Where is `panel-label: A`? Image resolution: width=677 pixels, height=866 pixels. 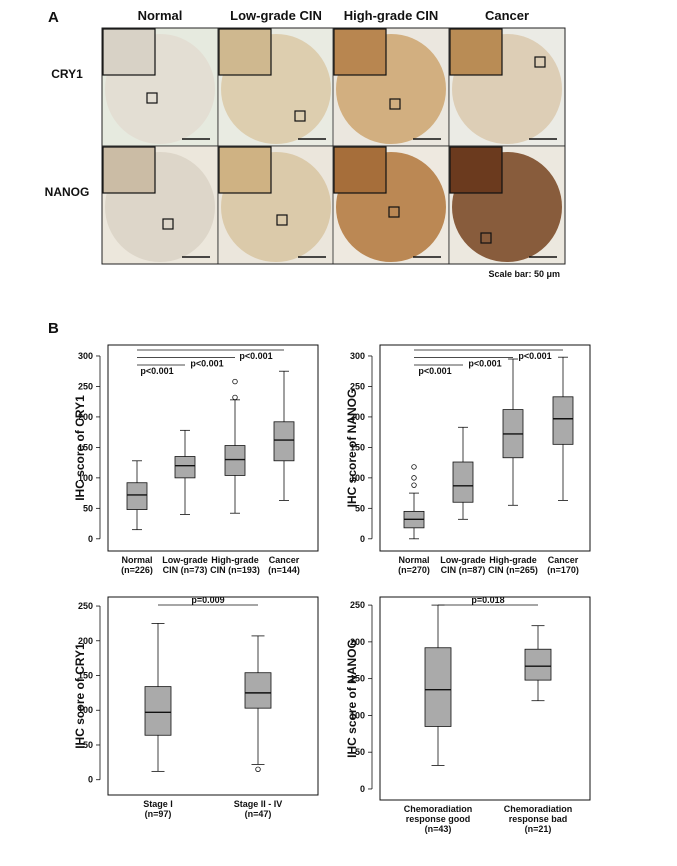
panel-label: A is located at coordinates (53, 17).